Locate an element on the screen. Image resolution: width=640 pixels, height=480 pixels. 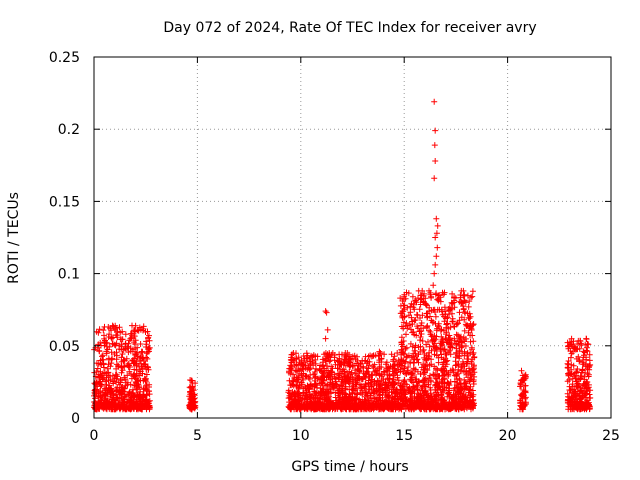
x-axis-label: GPS time / hours is located at coordinates (349, 467).